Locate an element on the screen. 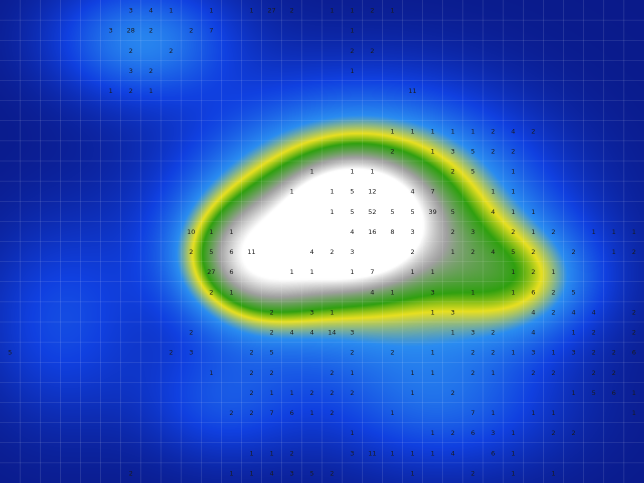 The image size is (644, 483). cell-value-label: 52 is located at coordinates (372, 212).